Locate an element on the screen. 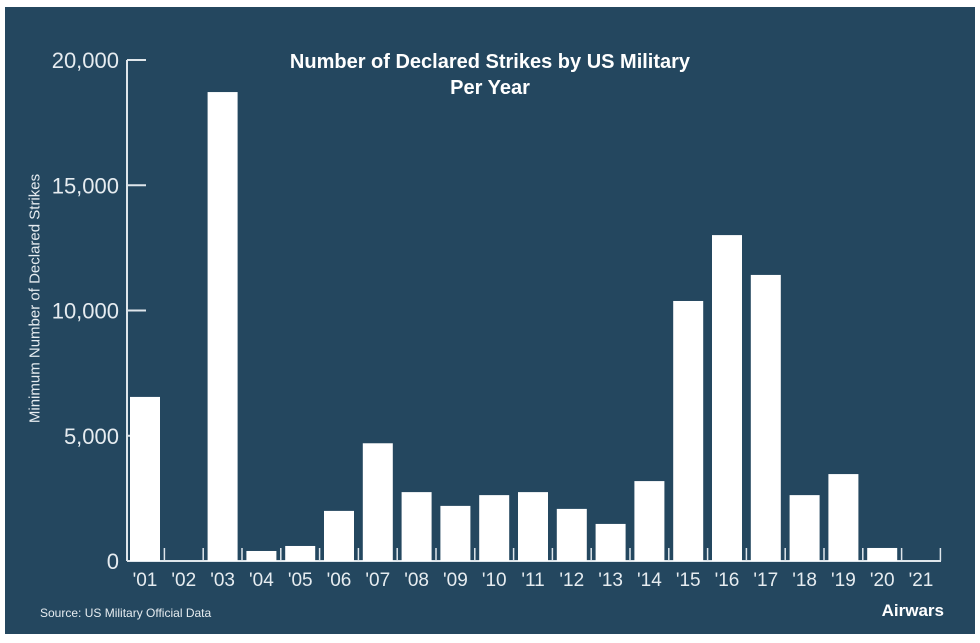 Image resolution: width=980 pixels, height=643 pixels. x-tick-label: '21 is located at coordinates (921, 580).